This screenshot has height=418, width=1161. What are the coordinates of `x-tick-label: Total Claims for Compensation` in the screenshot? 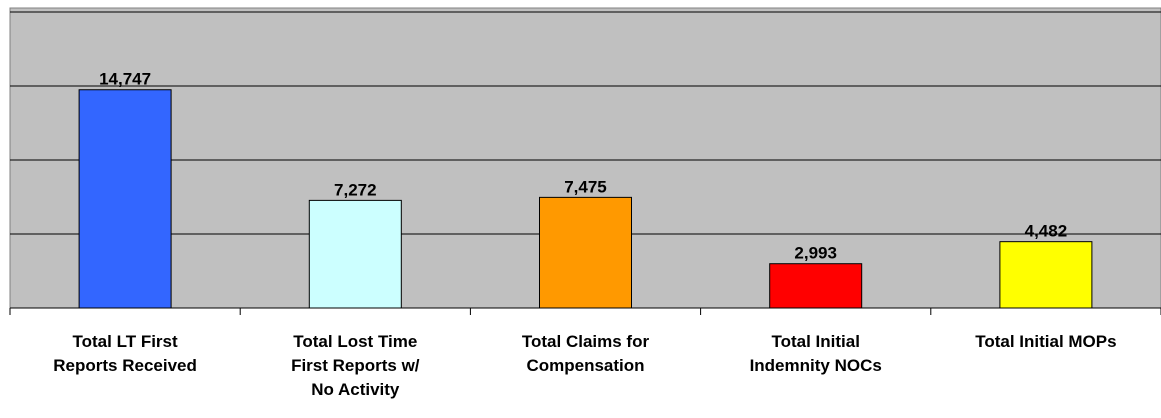 It's located at (585, 353).